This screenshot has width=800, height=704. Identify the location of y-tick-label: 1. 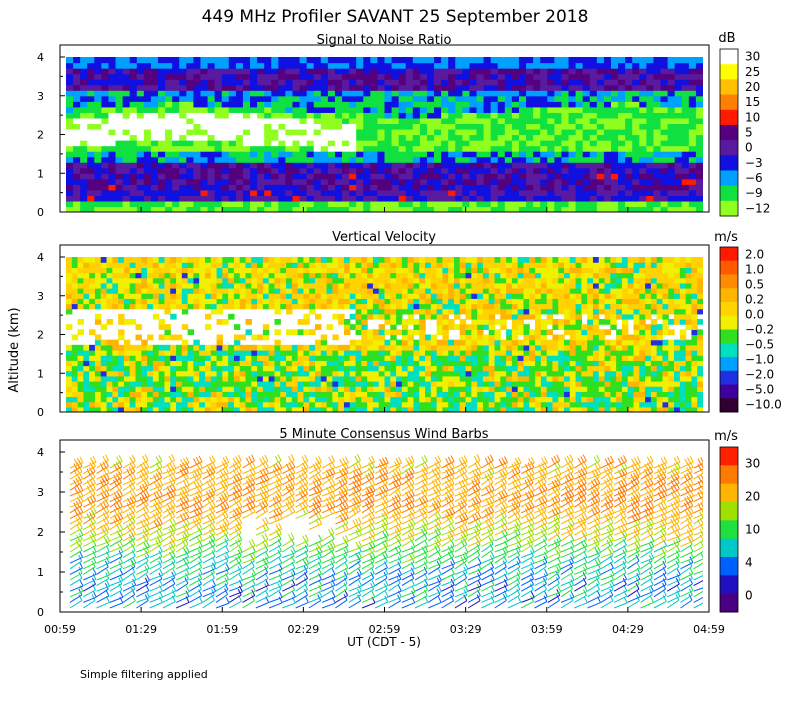
(40, 173).